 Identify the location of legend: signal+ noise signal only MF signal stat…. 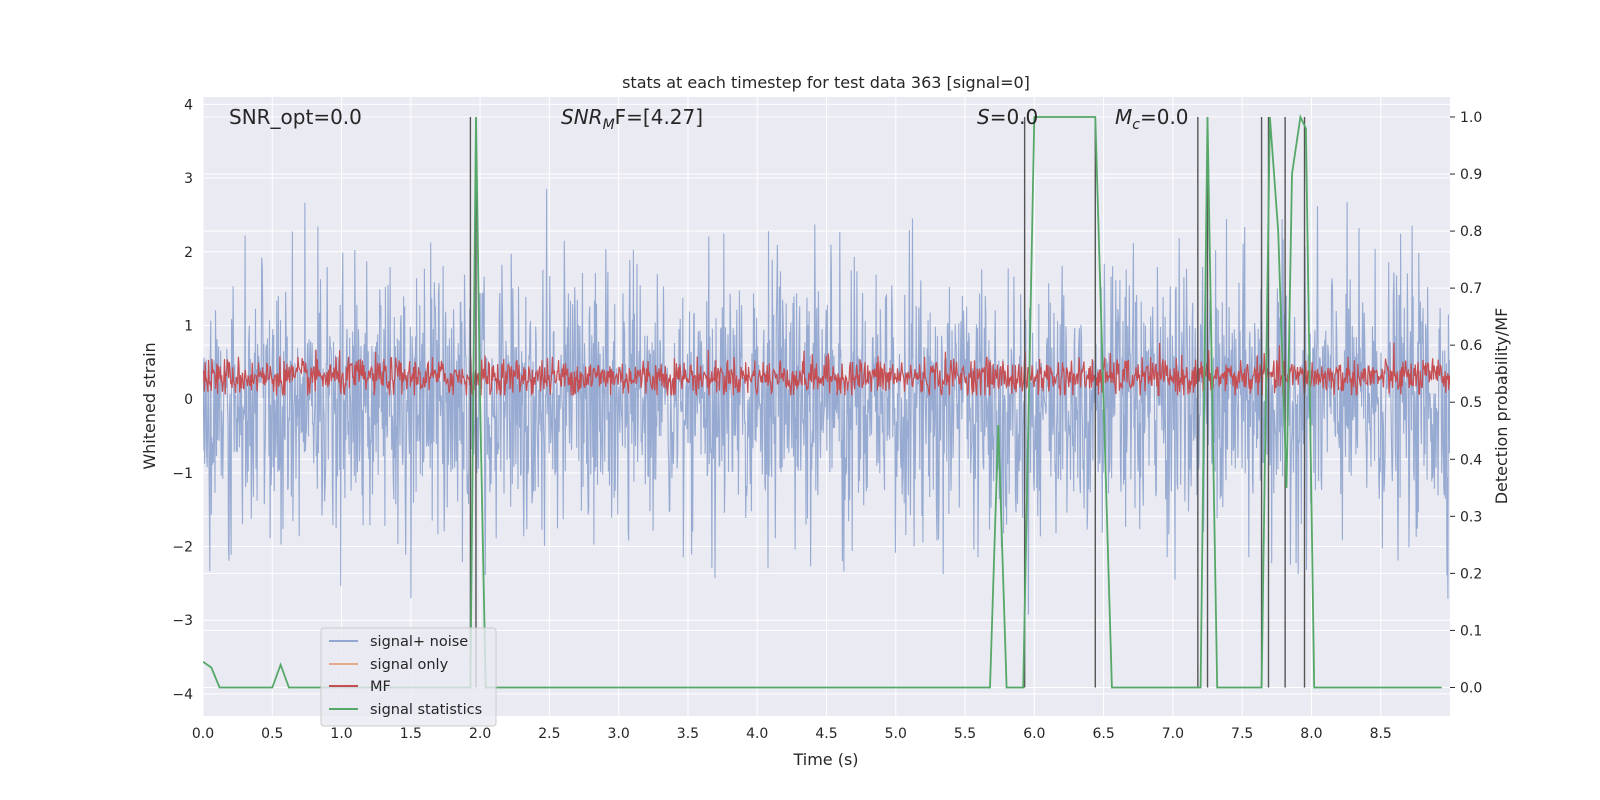
(408, 677).